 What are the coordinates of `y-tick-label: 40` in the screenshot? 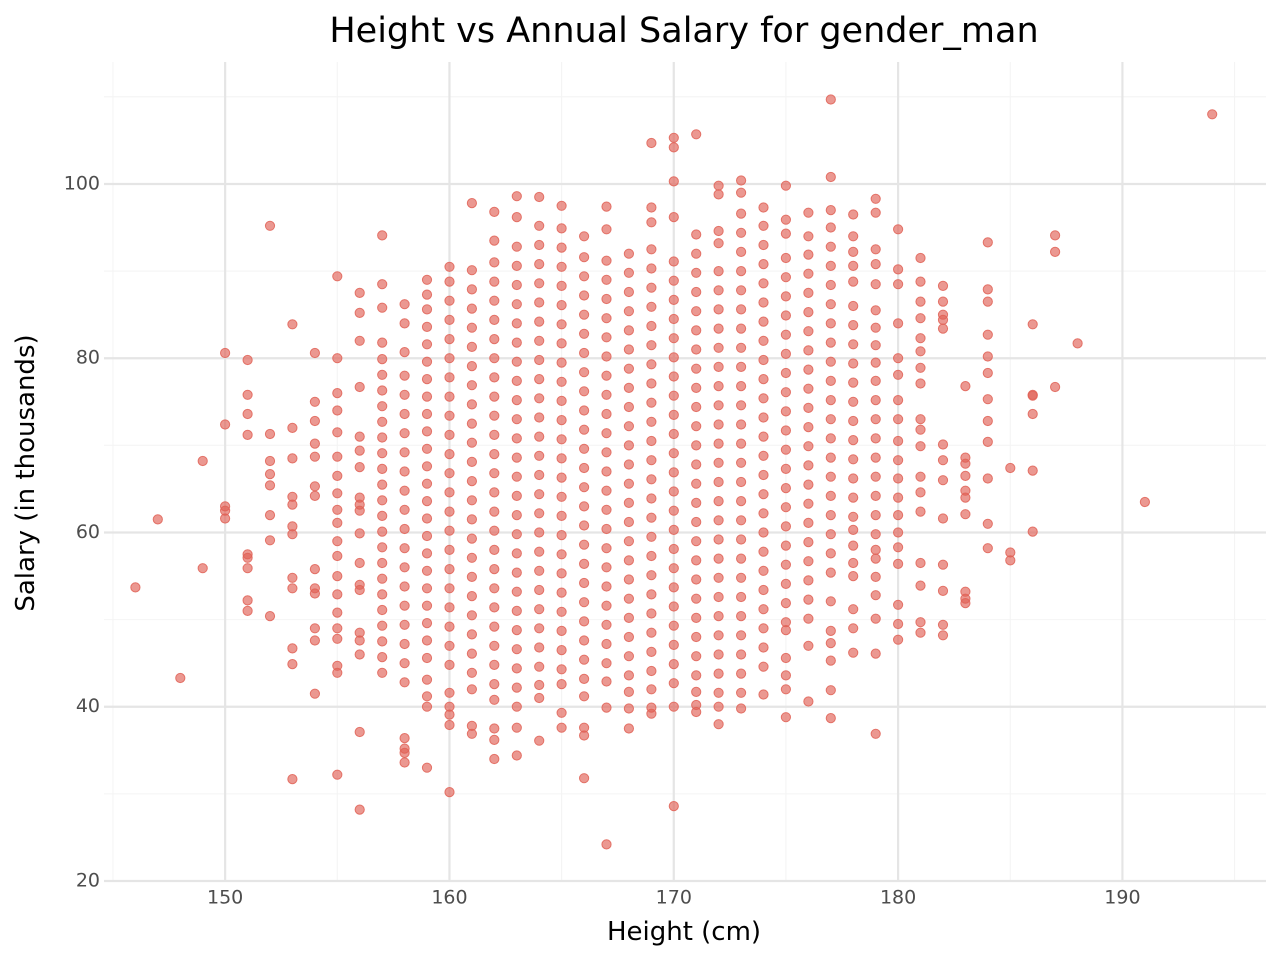 It's located at (88, 706).